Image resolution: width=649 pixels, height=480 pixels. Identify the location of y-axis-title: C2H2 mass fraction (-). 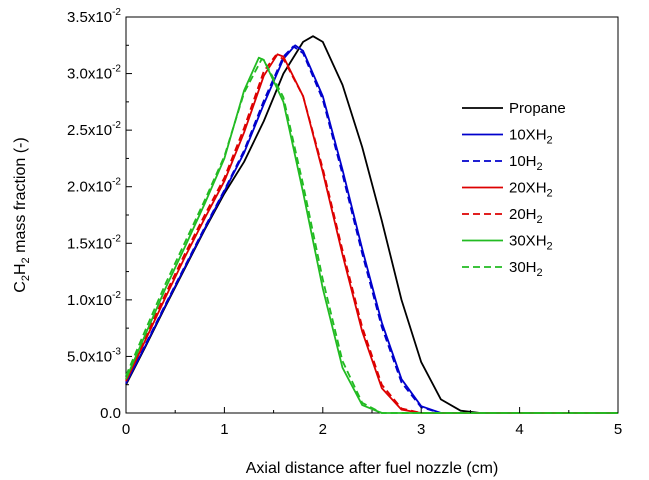
(22, 214).